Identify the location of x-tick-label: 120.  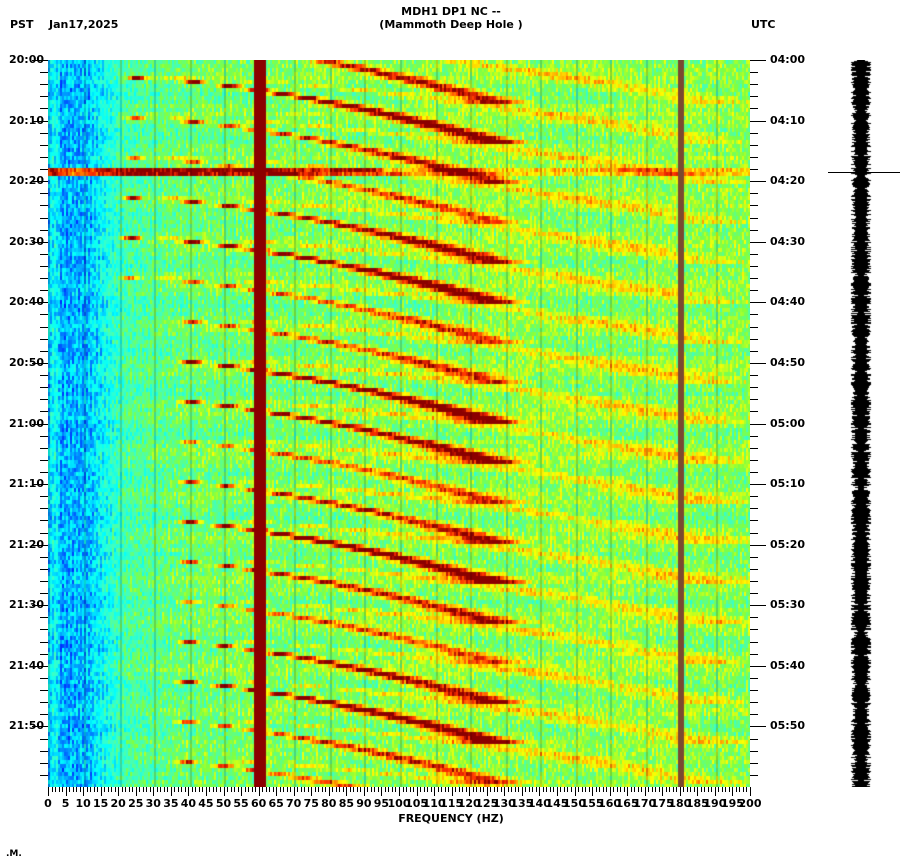
(469, 803).